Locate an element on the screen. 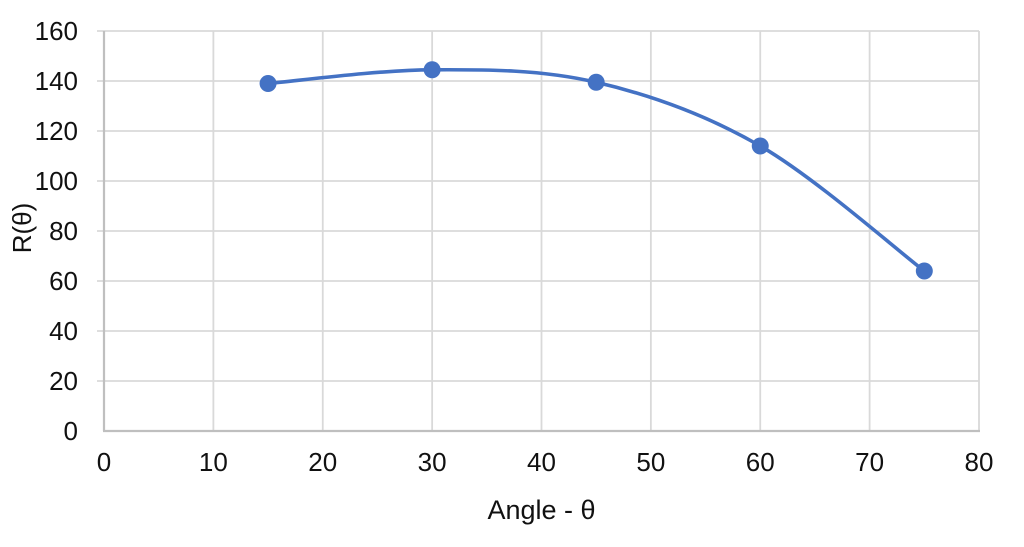 The image size is (1024, 547). y-tick-label: 140 is located at coordinates (56, 81).